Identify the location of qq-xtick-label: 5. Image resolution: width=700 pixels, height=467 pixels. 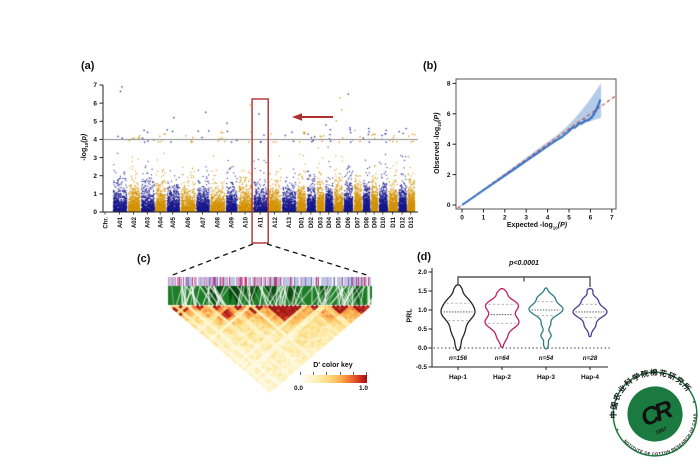
(569, 218).